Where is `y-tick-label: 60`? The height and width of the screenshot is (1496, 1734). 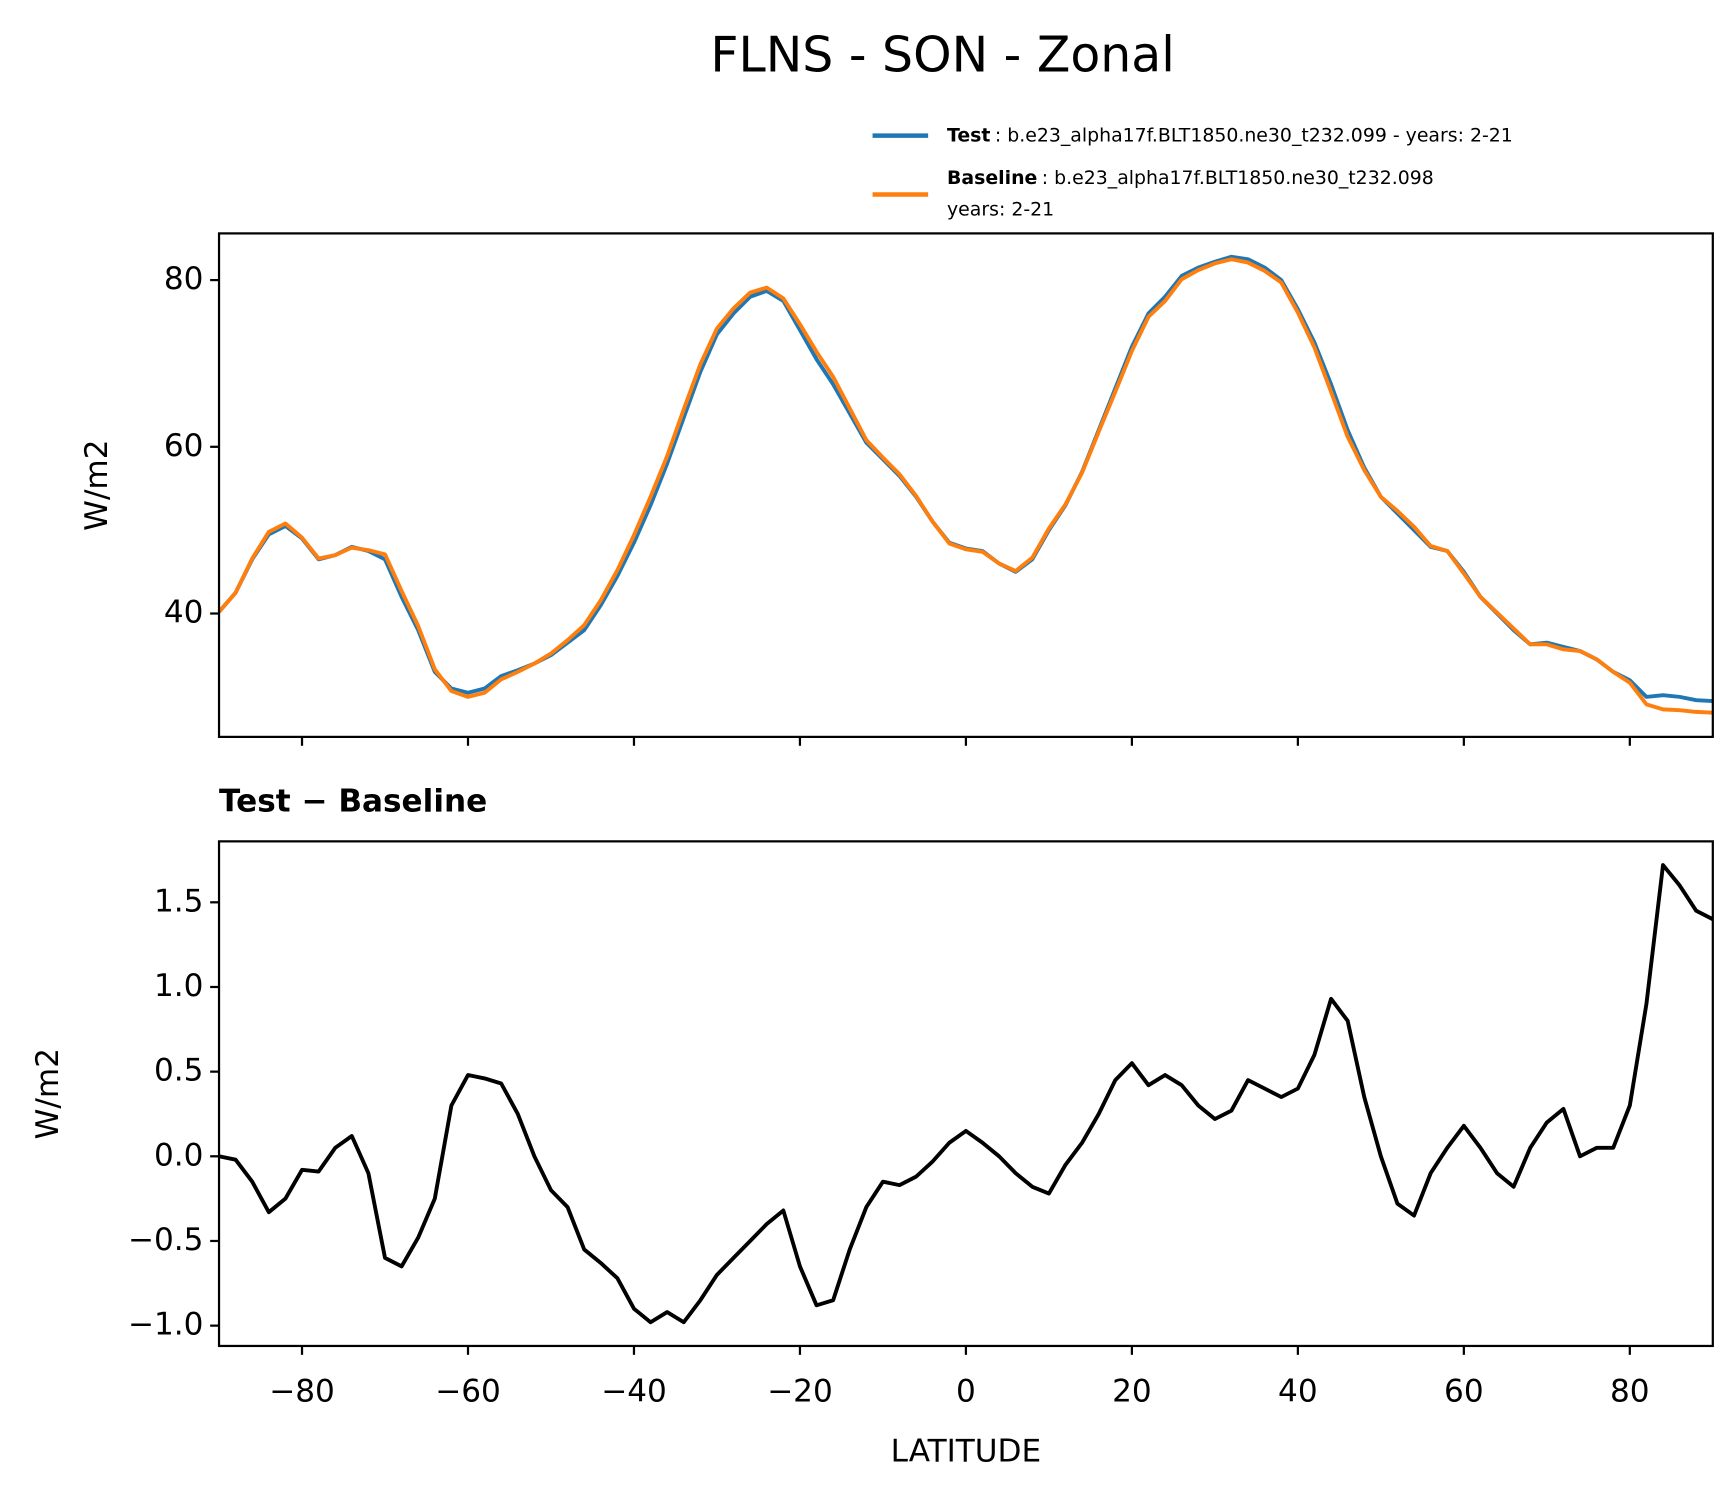 y-tick-label: 60 is located at coordinates (184, 446).